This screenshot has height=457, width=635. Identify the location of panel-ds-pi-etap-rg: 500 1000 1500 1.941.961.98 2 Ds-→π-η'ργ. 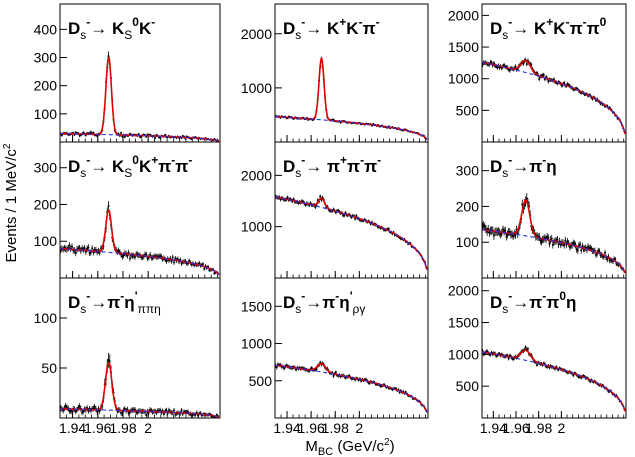
(335, 356).